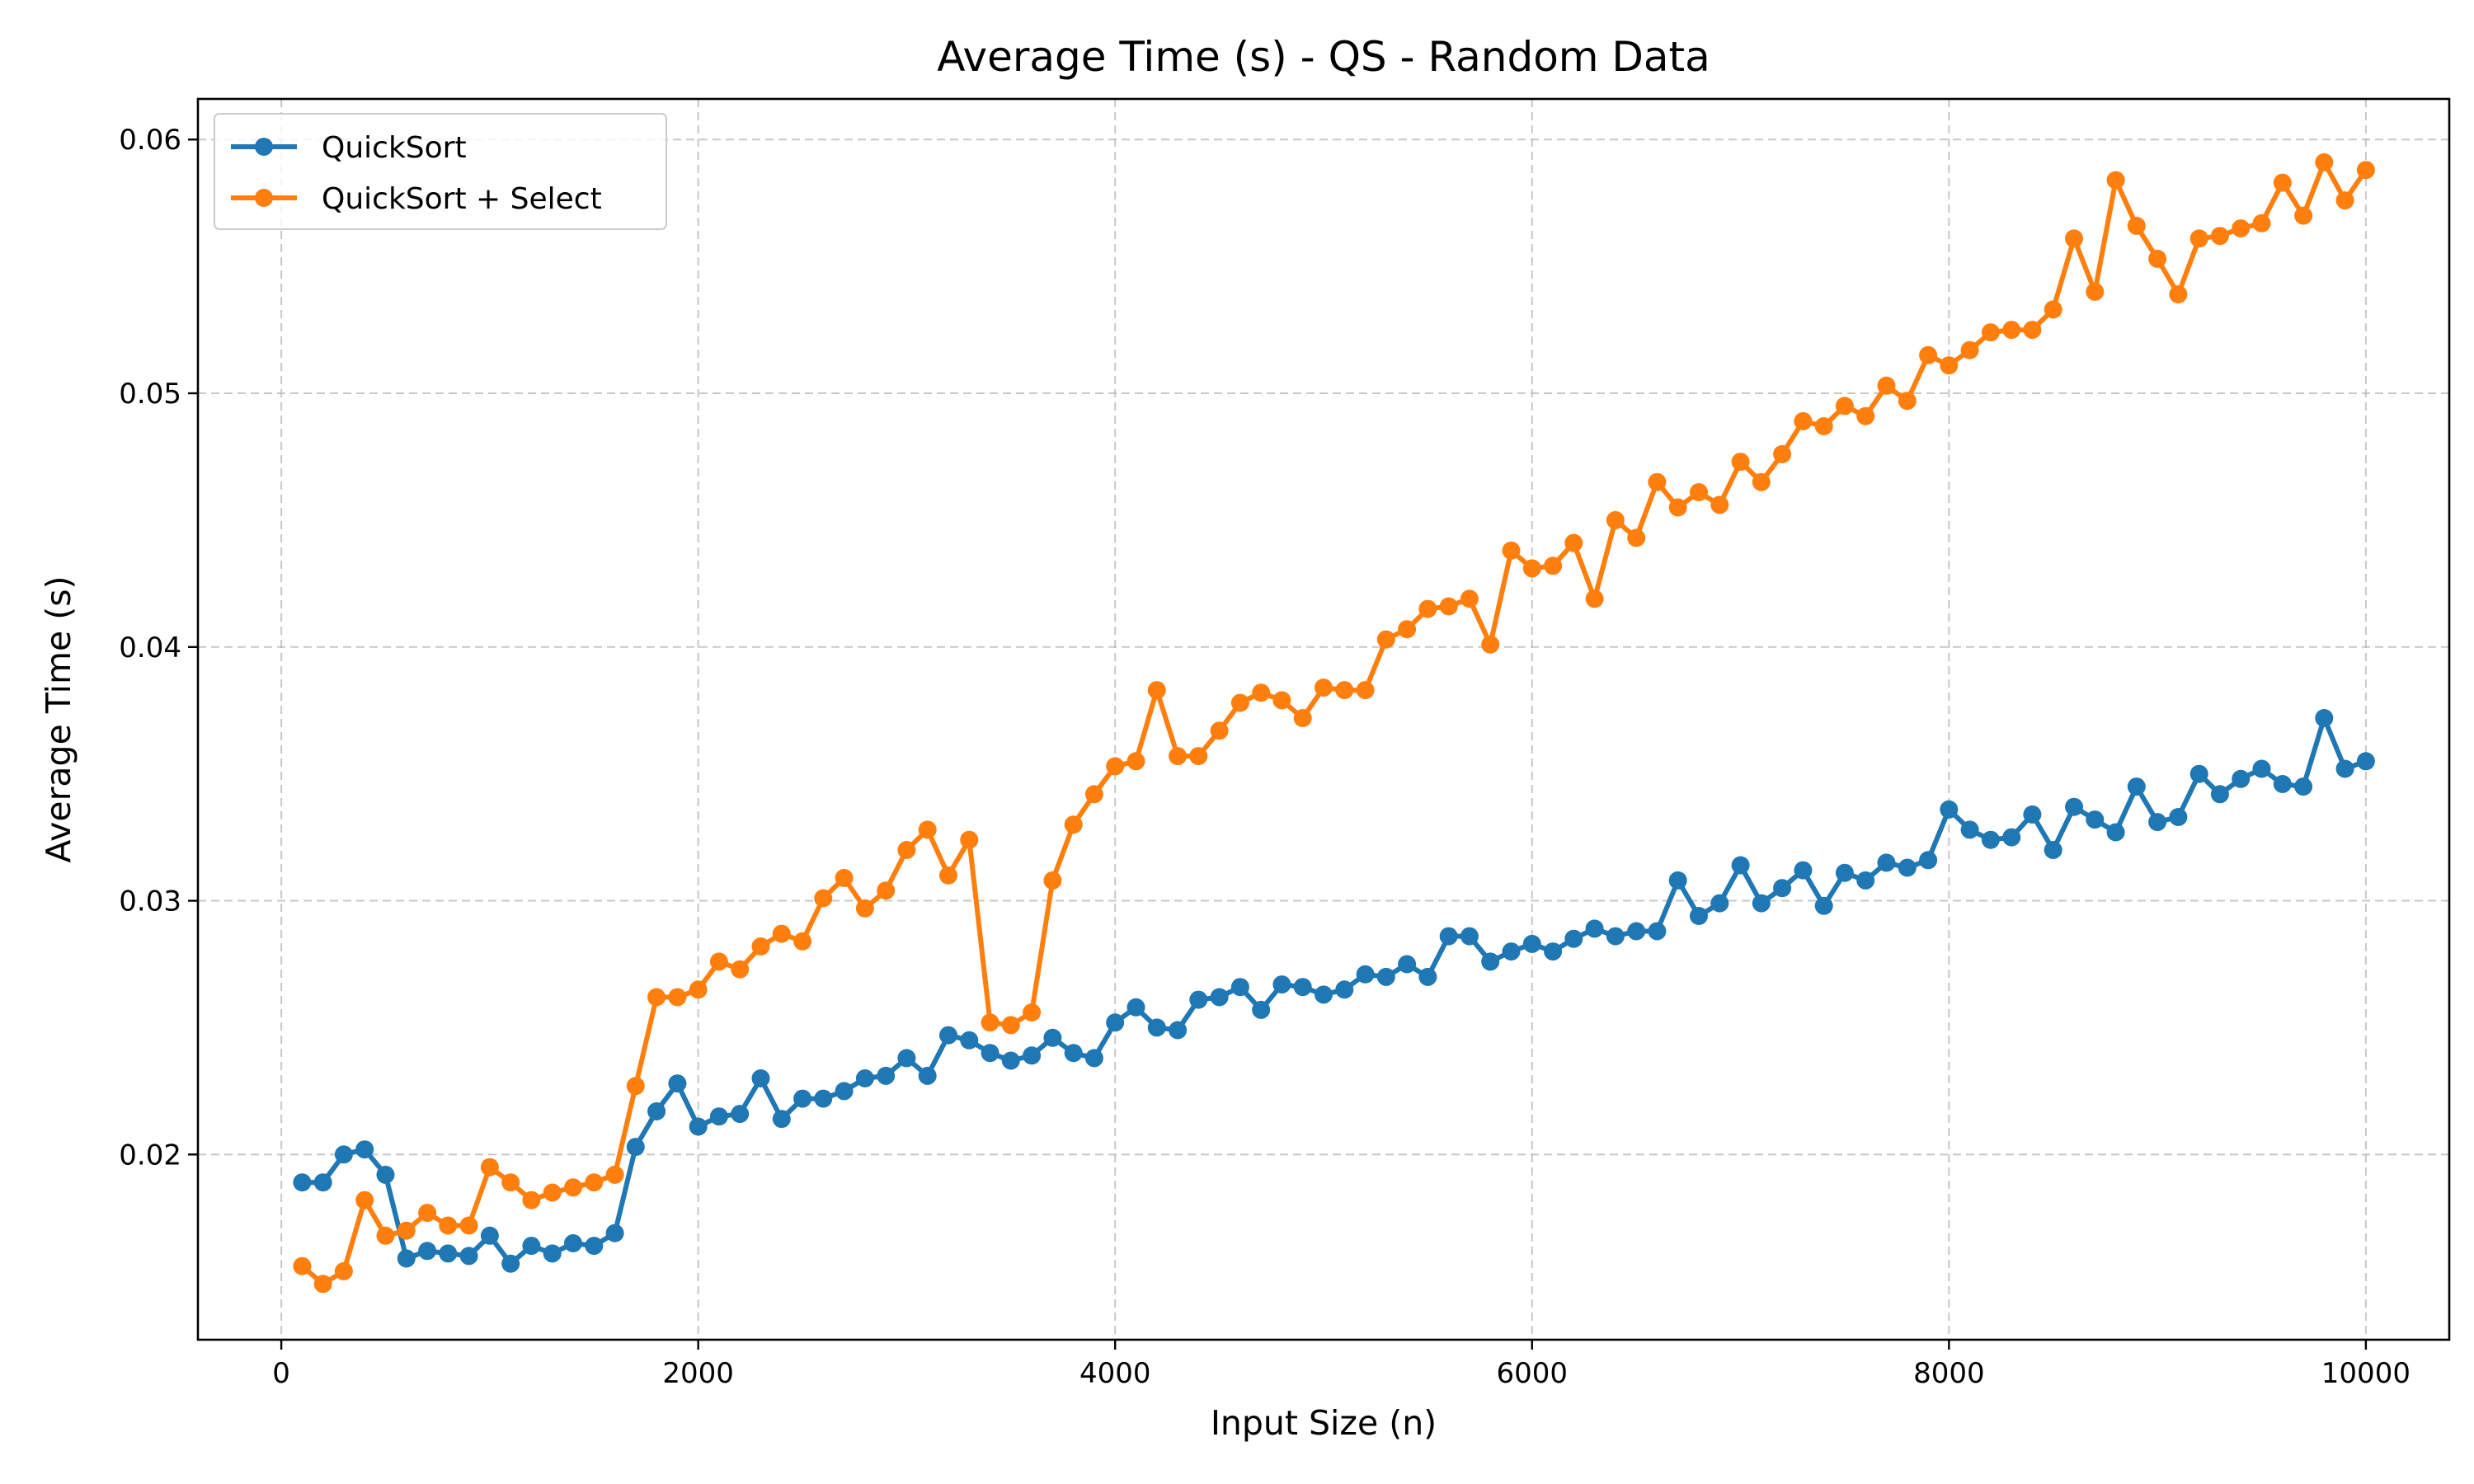 Image resolution: width=2474 pixels, height=1484 pixels. What do you see at coordinates (58, 718) in the screenshot?
I see `y-axis-title: Average Time (s)` at bounding box center [58, 718].